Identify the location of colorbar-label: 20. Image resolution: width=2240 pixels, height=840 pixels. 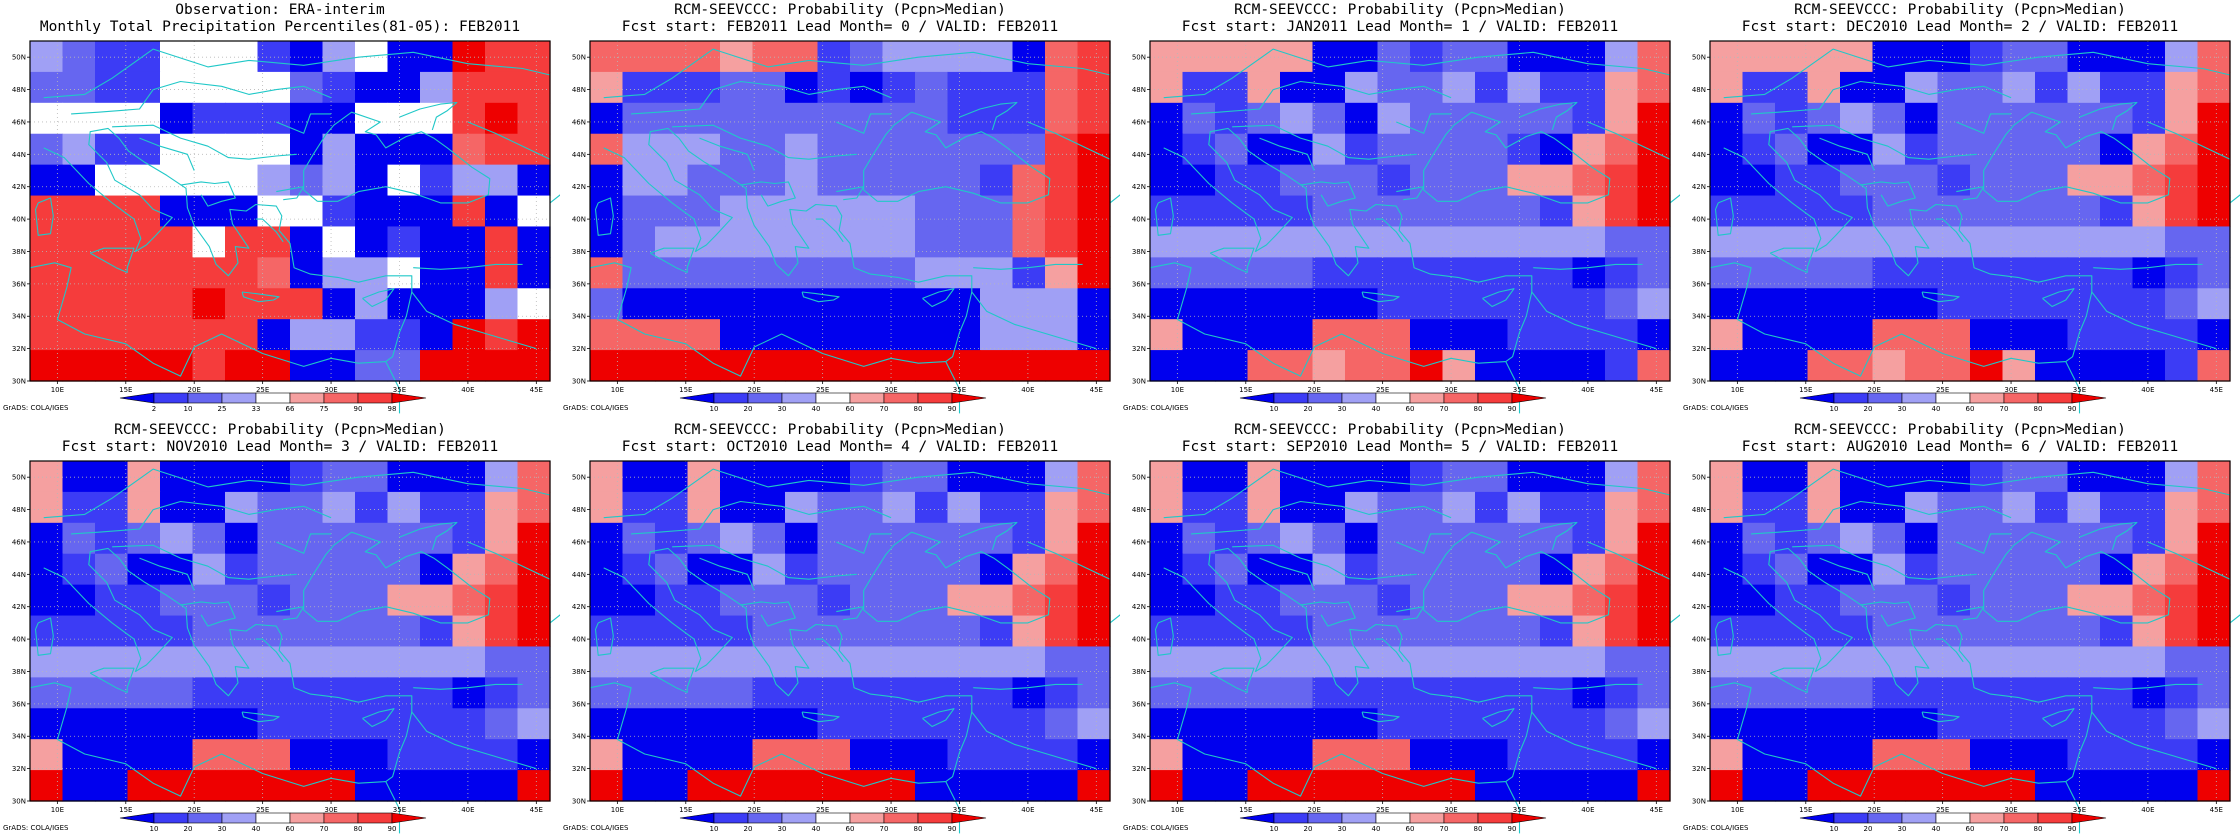
(1308, 829).